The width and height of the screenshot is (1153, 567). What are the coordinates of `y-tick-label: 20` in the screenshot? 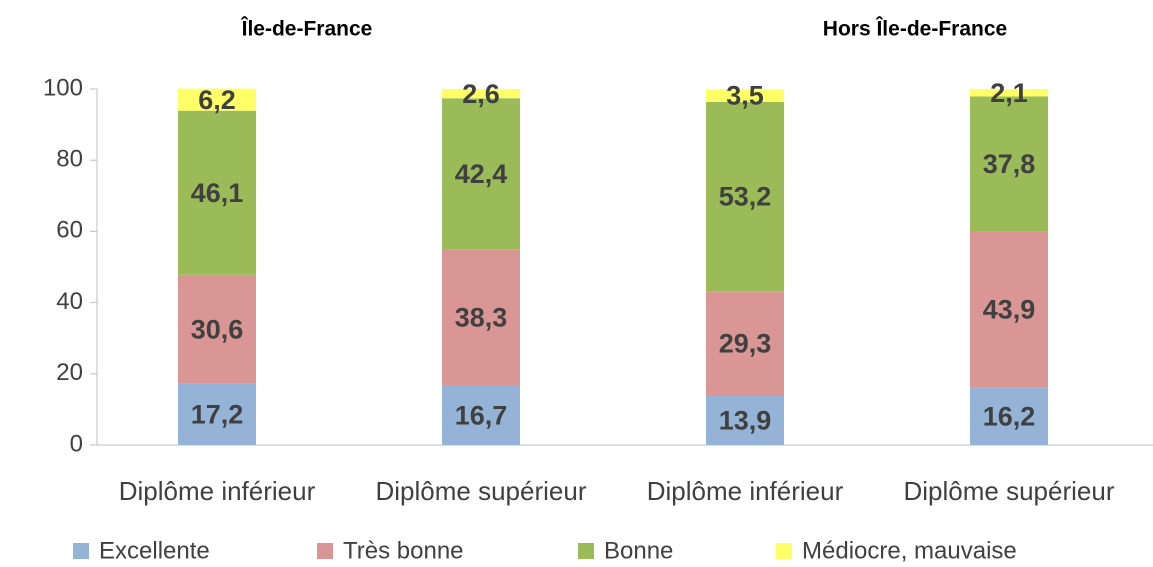 It's located at (69, 372).